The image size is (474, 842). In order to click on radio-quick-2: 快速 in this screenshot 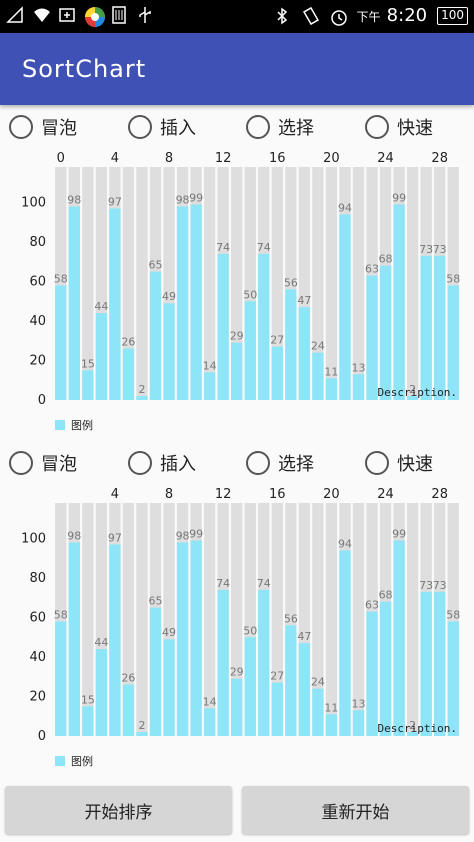, I will do `click(399, 463)`.